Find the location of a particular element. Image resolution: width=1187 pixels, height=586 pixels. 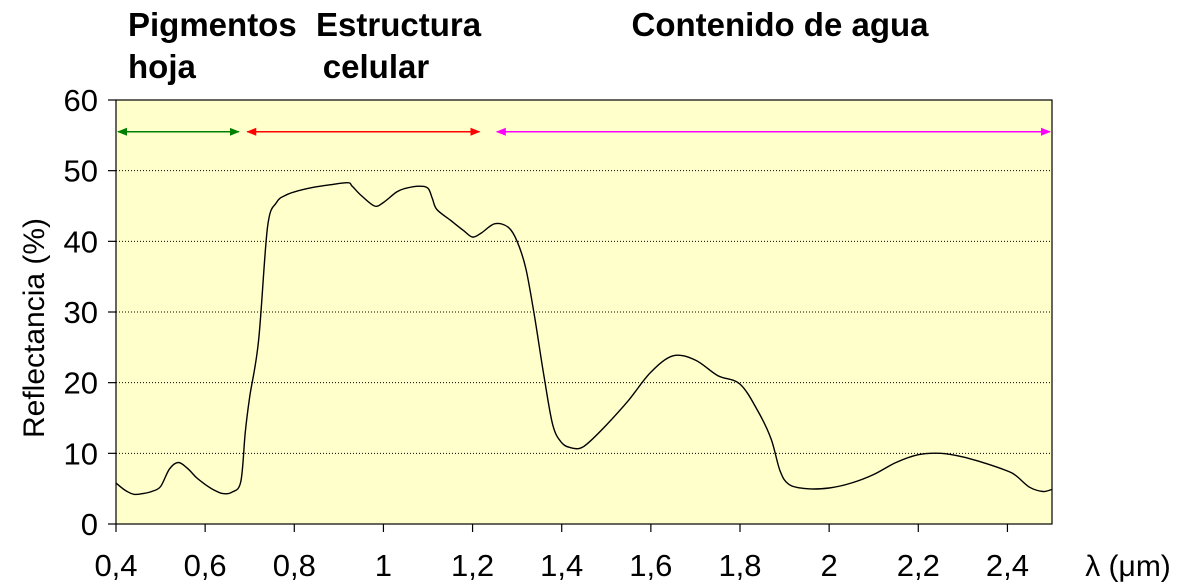

x-tick-label: 2,4 is located at coordinates (1007, 565).